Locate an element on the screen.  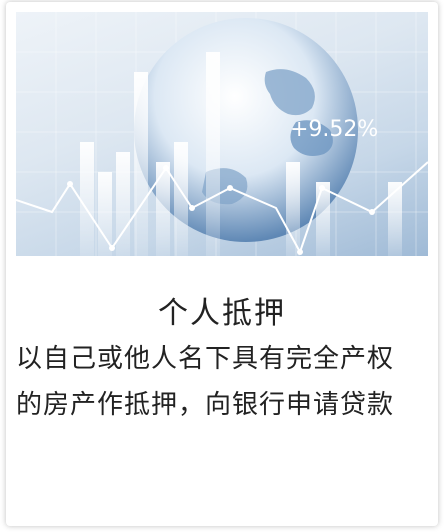
card-title: 个人抵押 is located at coordinates (222, 313).